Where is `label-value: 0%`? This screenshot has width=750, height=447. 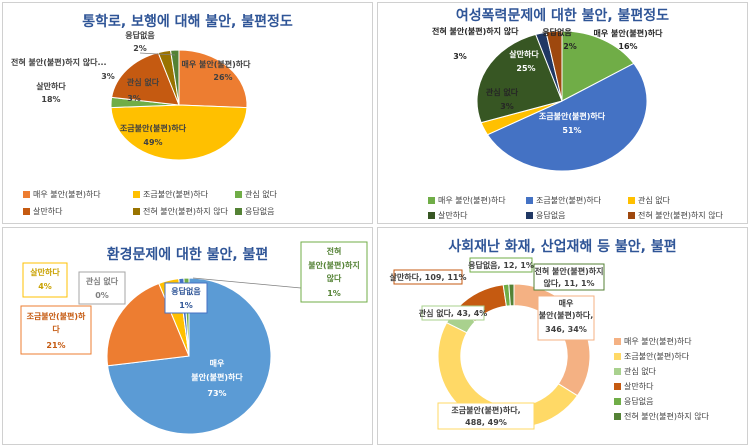
label-value: 0% is located at coordinates (102, 295).